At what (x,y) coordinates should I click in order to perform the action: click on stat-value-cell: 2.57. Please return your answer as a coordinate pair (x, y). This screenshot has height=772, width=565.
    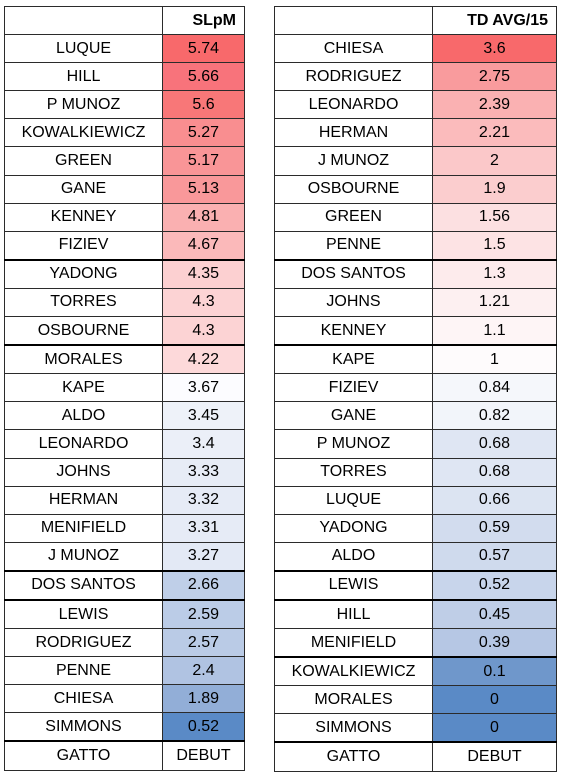
    Looking at the image, I should click on (203, 643).